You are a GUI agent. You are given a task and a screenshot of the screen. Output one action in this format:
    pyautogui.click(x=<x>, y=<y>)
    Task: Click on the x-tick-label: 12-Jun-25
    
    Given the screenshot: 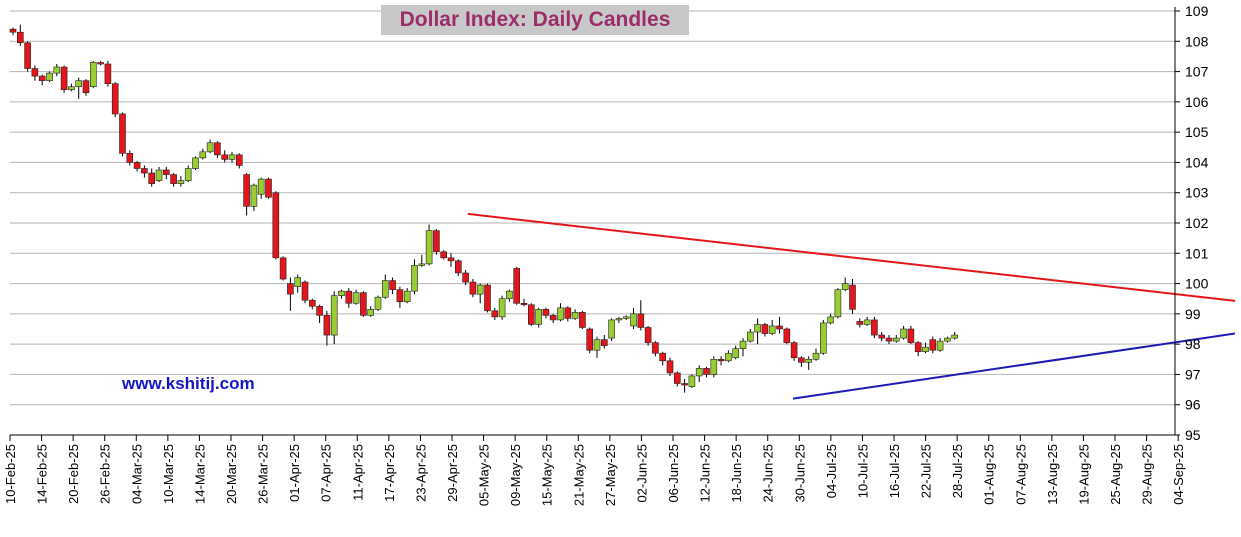 What is the action you would take?
    pyautogui.click(x=705, y=473)
    